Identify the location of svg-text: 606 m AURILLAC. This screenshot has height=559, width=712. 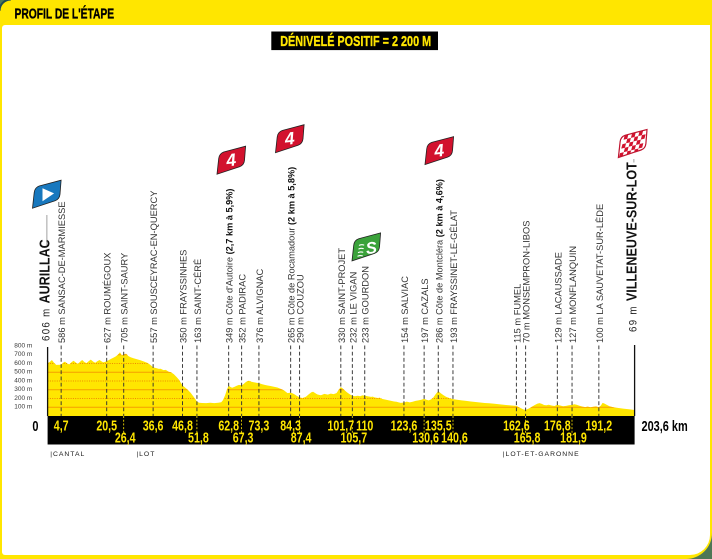
(45, 290).